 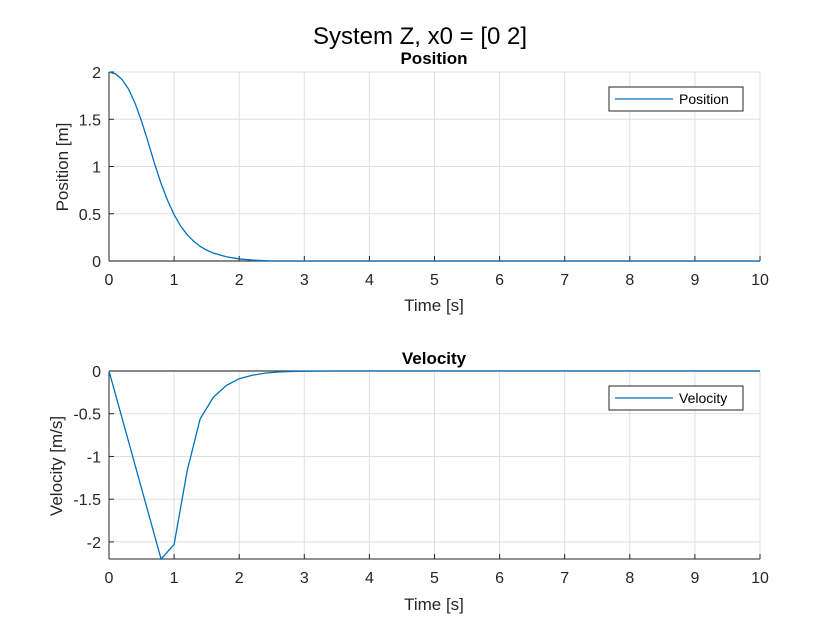 I want to click on position-x-axis-label: Time [s], so click(x=434, y=305).